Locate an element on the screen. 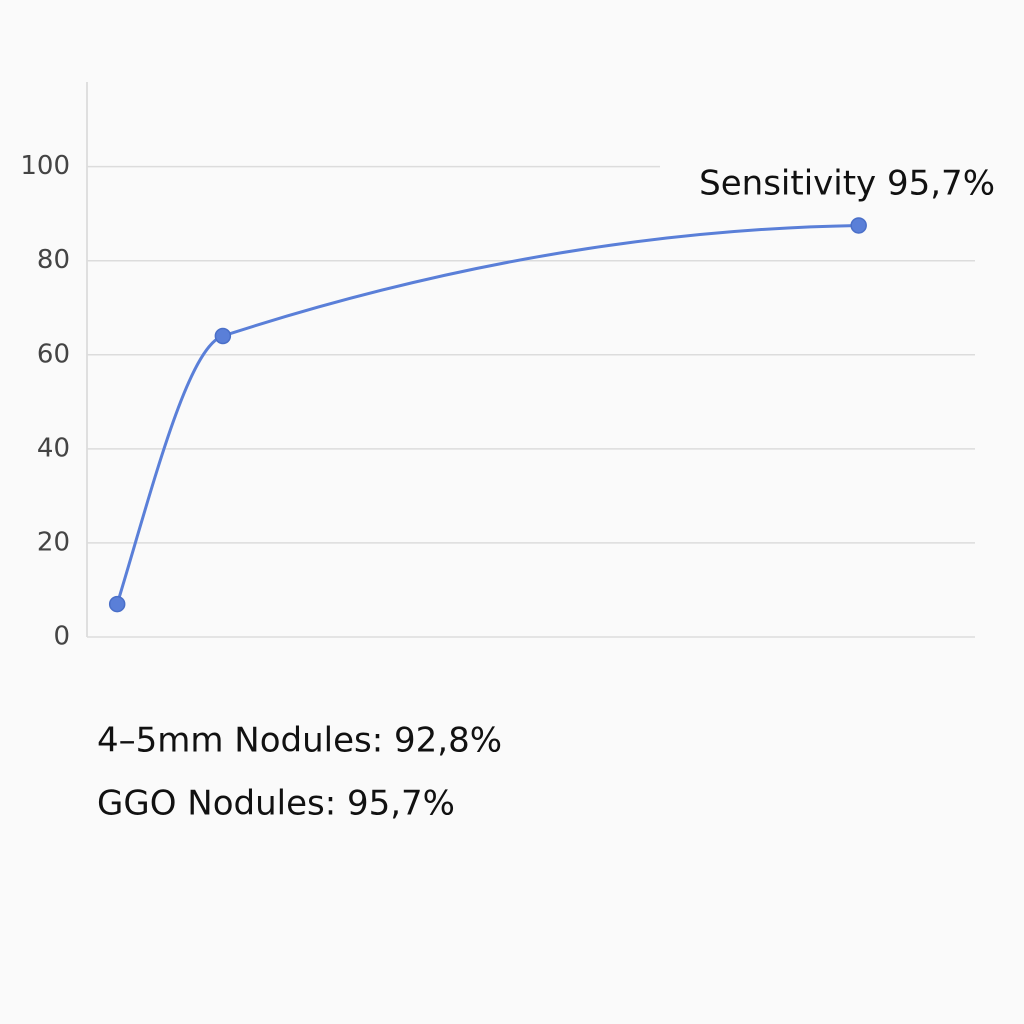 The height and width of the screenshot is (1024, 1024). annotation: GGO Nodules: 95,7% is located at coordinates (276, 804).